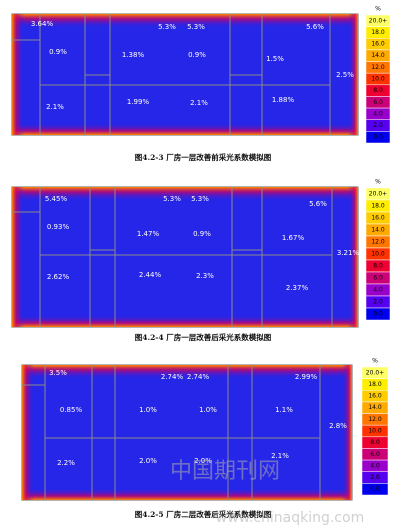 The image size is (406, 531). What do you see at coordinates (306, 377) in the screenshot?
I see `value-label: 2.99%` at bounding box center [306, 377].